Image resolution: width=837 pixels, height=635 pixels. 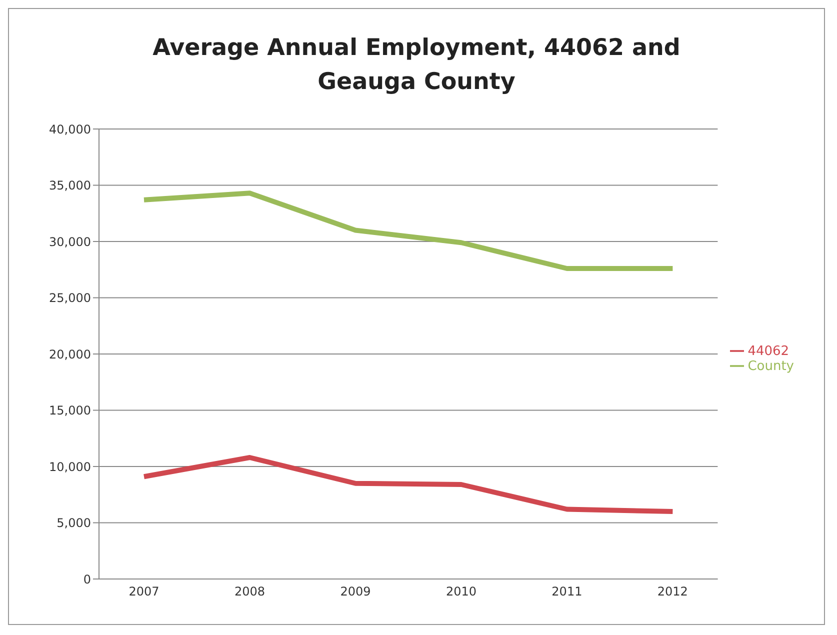 I want to click on x-tick-label: 2007, so click(x=144, y=591).